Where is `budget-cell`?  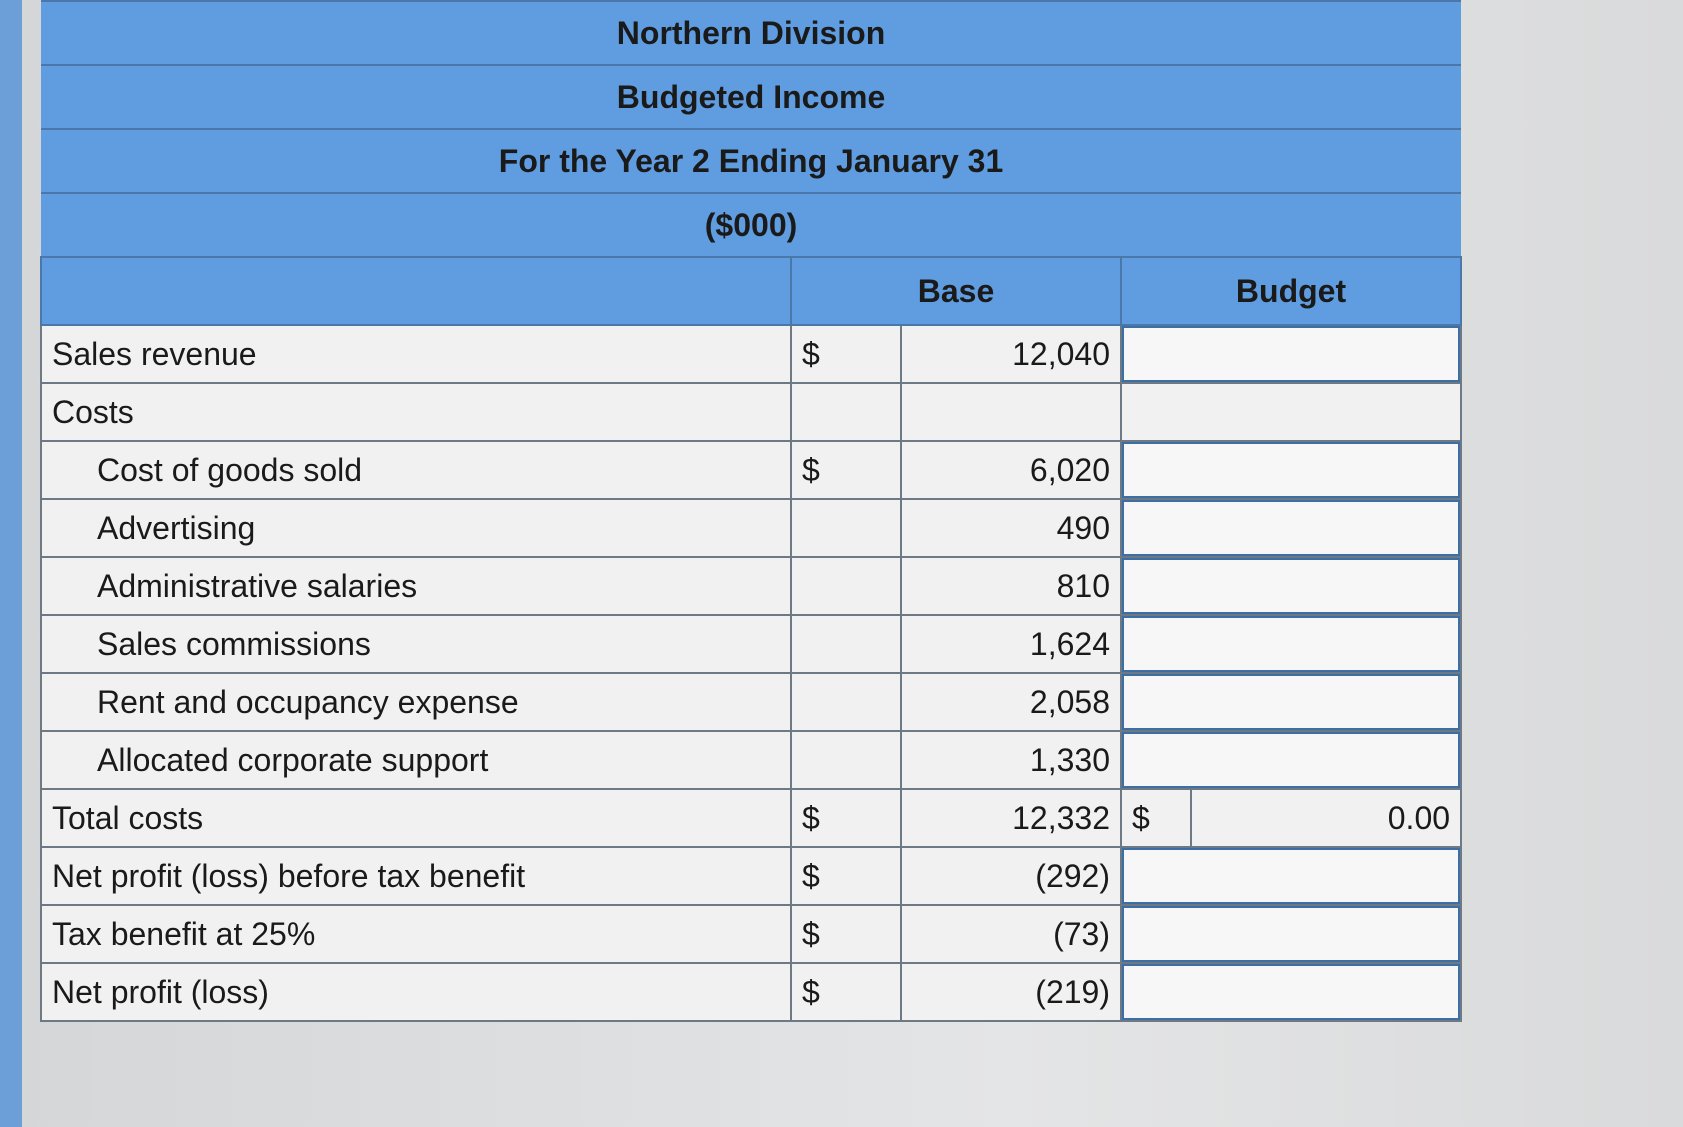
budget-cell is located at coordinates (1291, 412).